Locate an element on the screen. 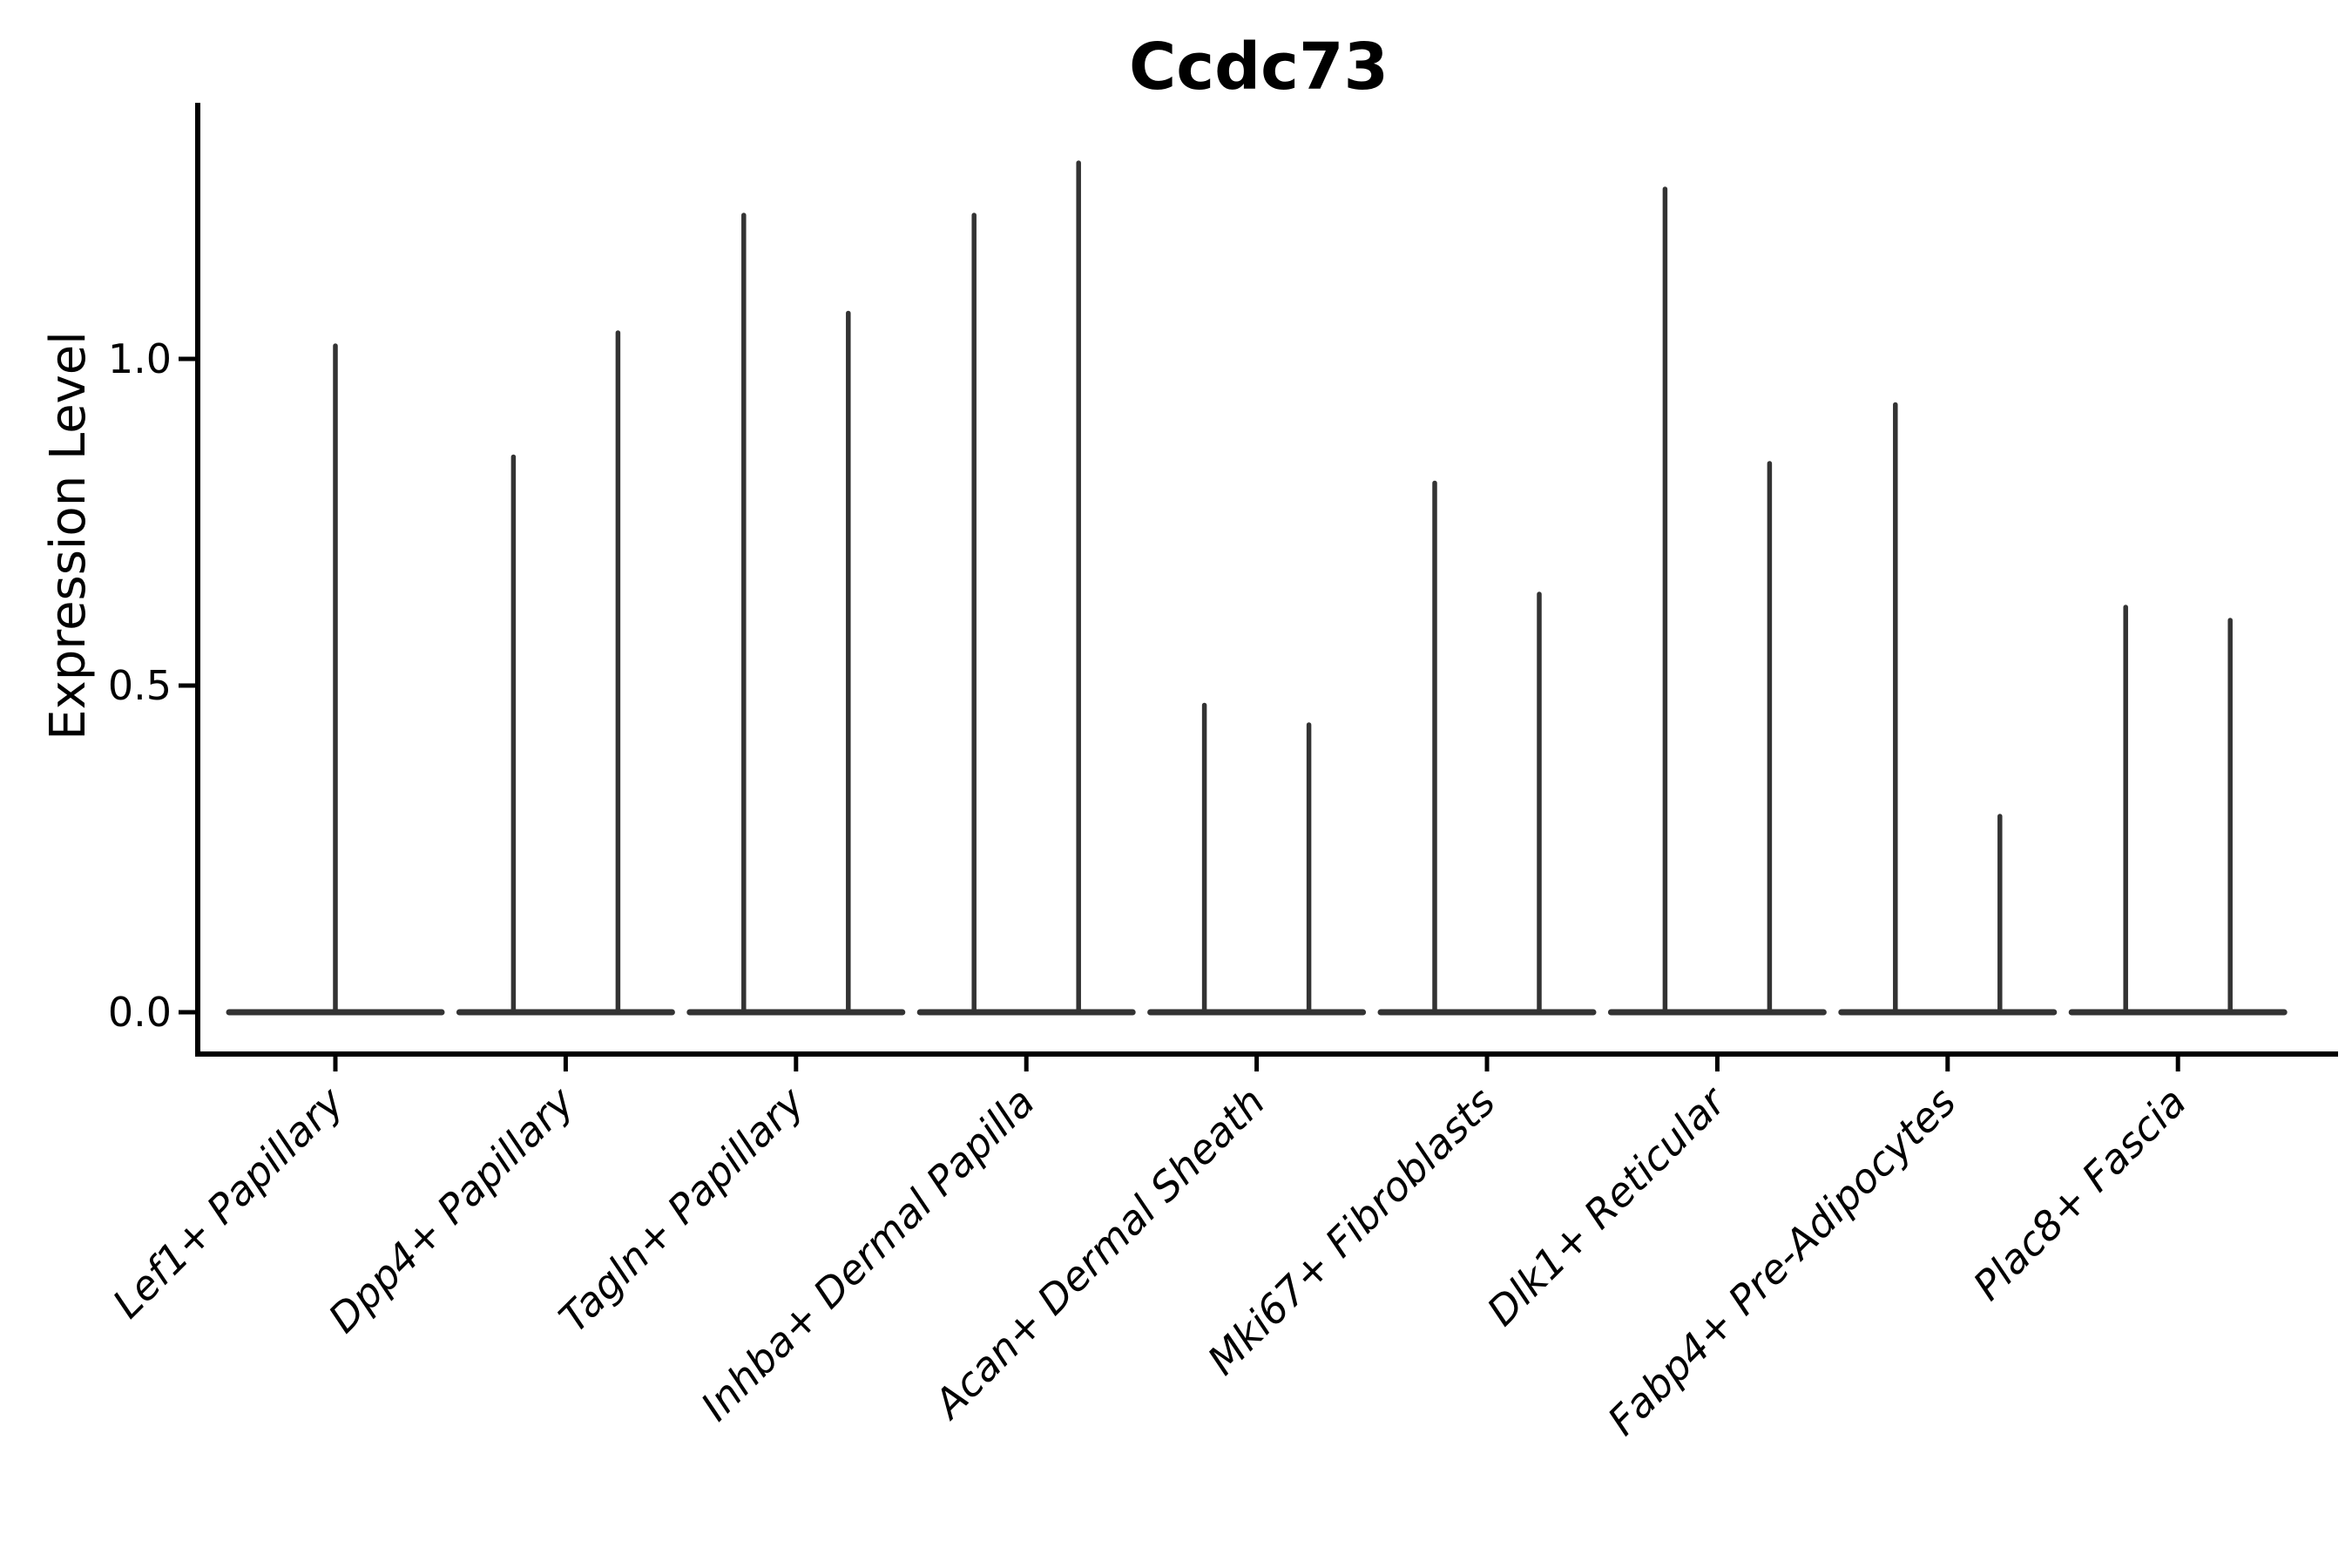 This screenshot has width=2352, height=1568. y-tick-label: 1.0 is located at coordinates (140, 358).